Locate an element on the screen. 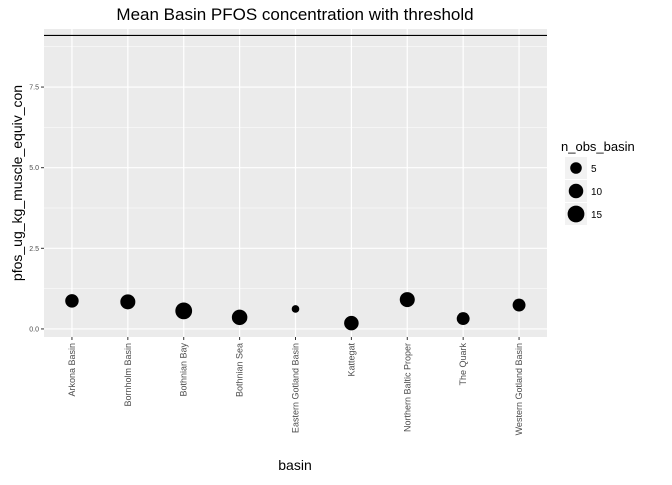  legend-label: 10 is located at coordinates (597, 192).